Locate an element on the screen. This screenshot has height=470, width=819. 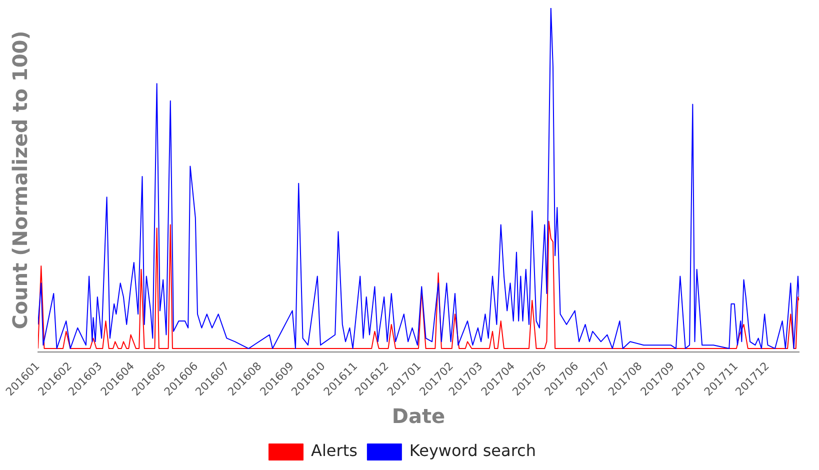
legend-label: Alerts is located at coordinates (334, 450).